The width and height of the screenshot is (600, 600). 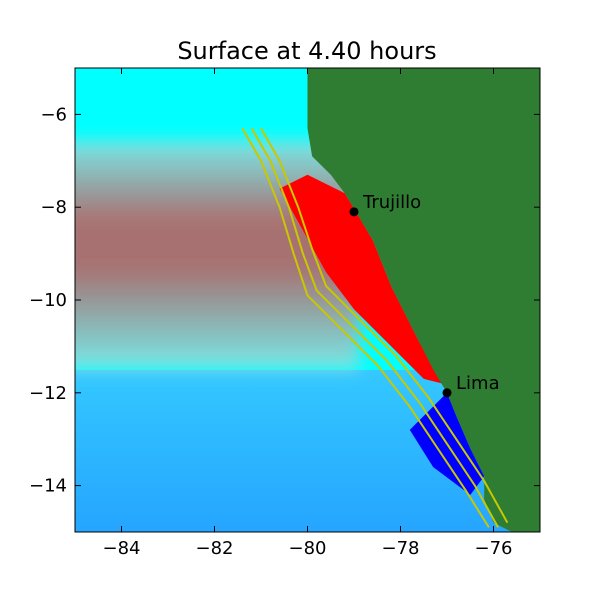 I want to click on red-coastal-band, so click(x=361, y=279).